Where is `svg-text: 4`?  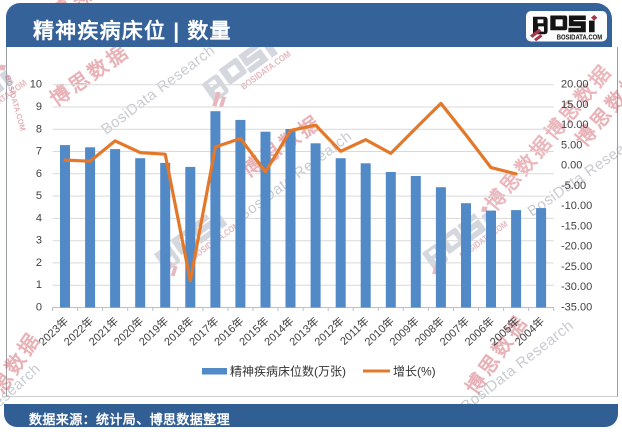
svg-text: 4 is located at coordinates (39, 218).